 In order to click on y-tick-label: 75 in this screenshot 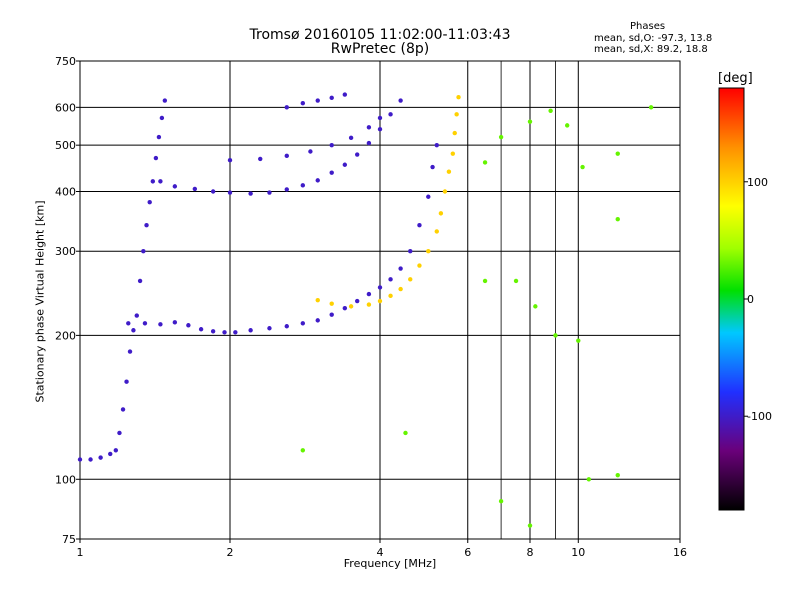, I will do `click(69, 539)`.